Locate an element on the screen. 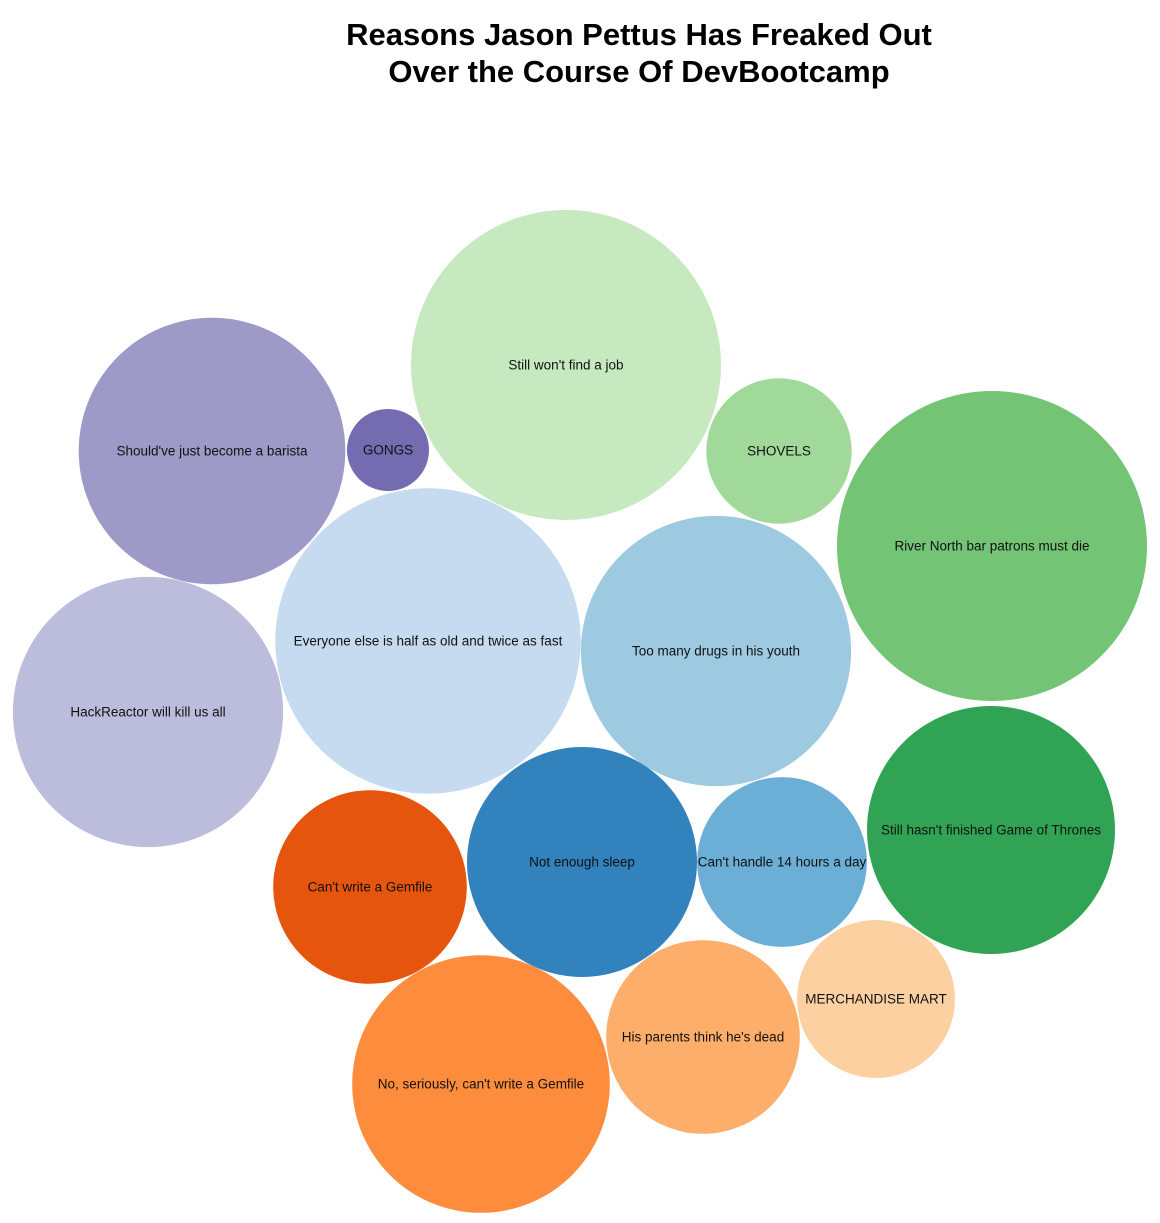  bubble-label-gongs: GONGS is located at coordinates (388, 450).